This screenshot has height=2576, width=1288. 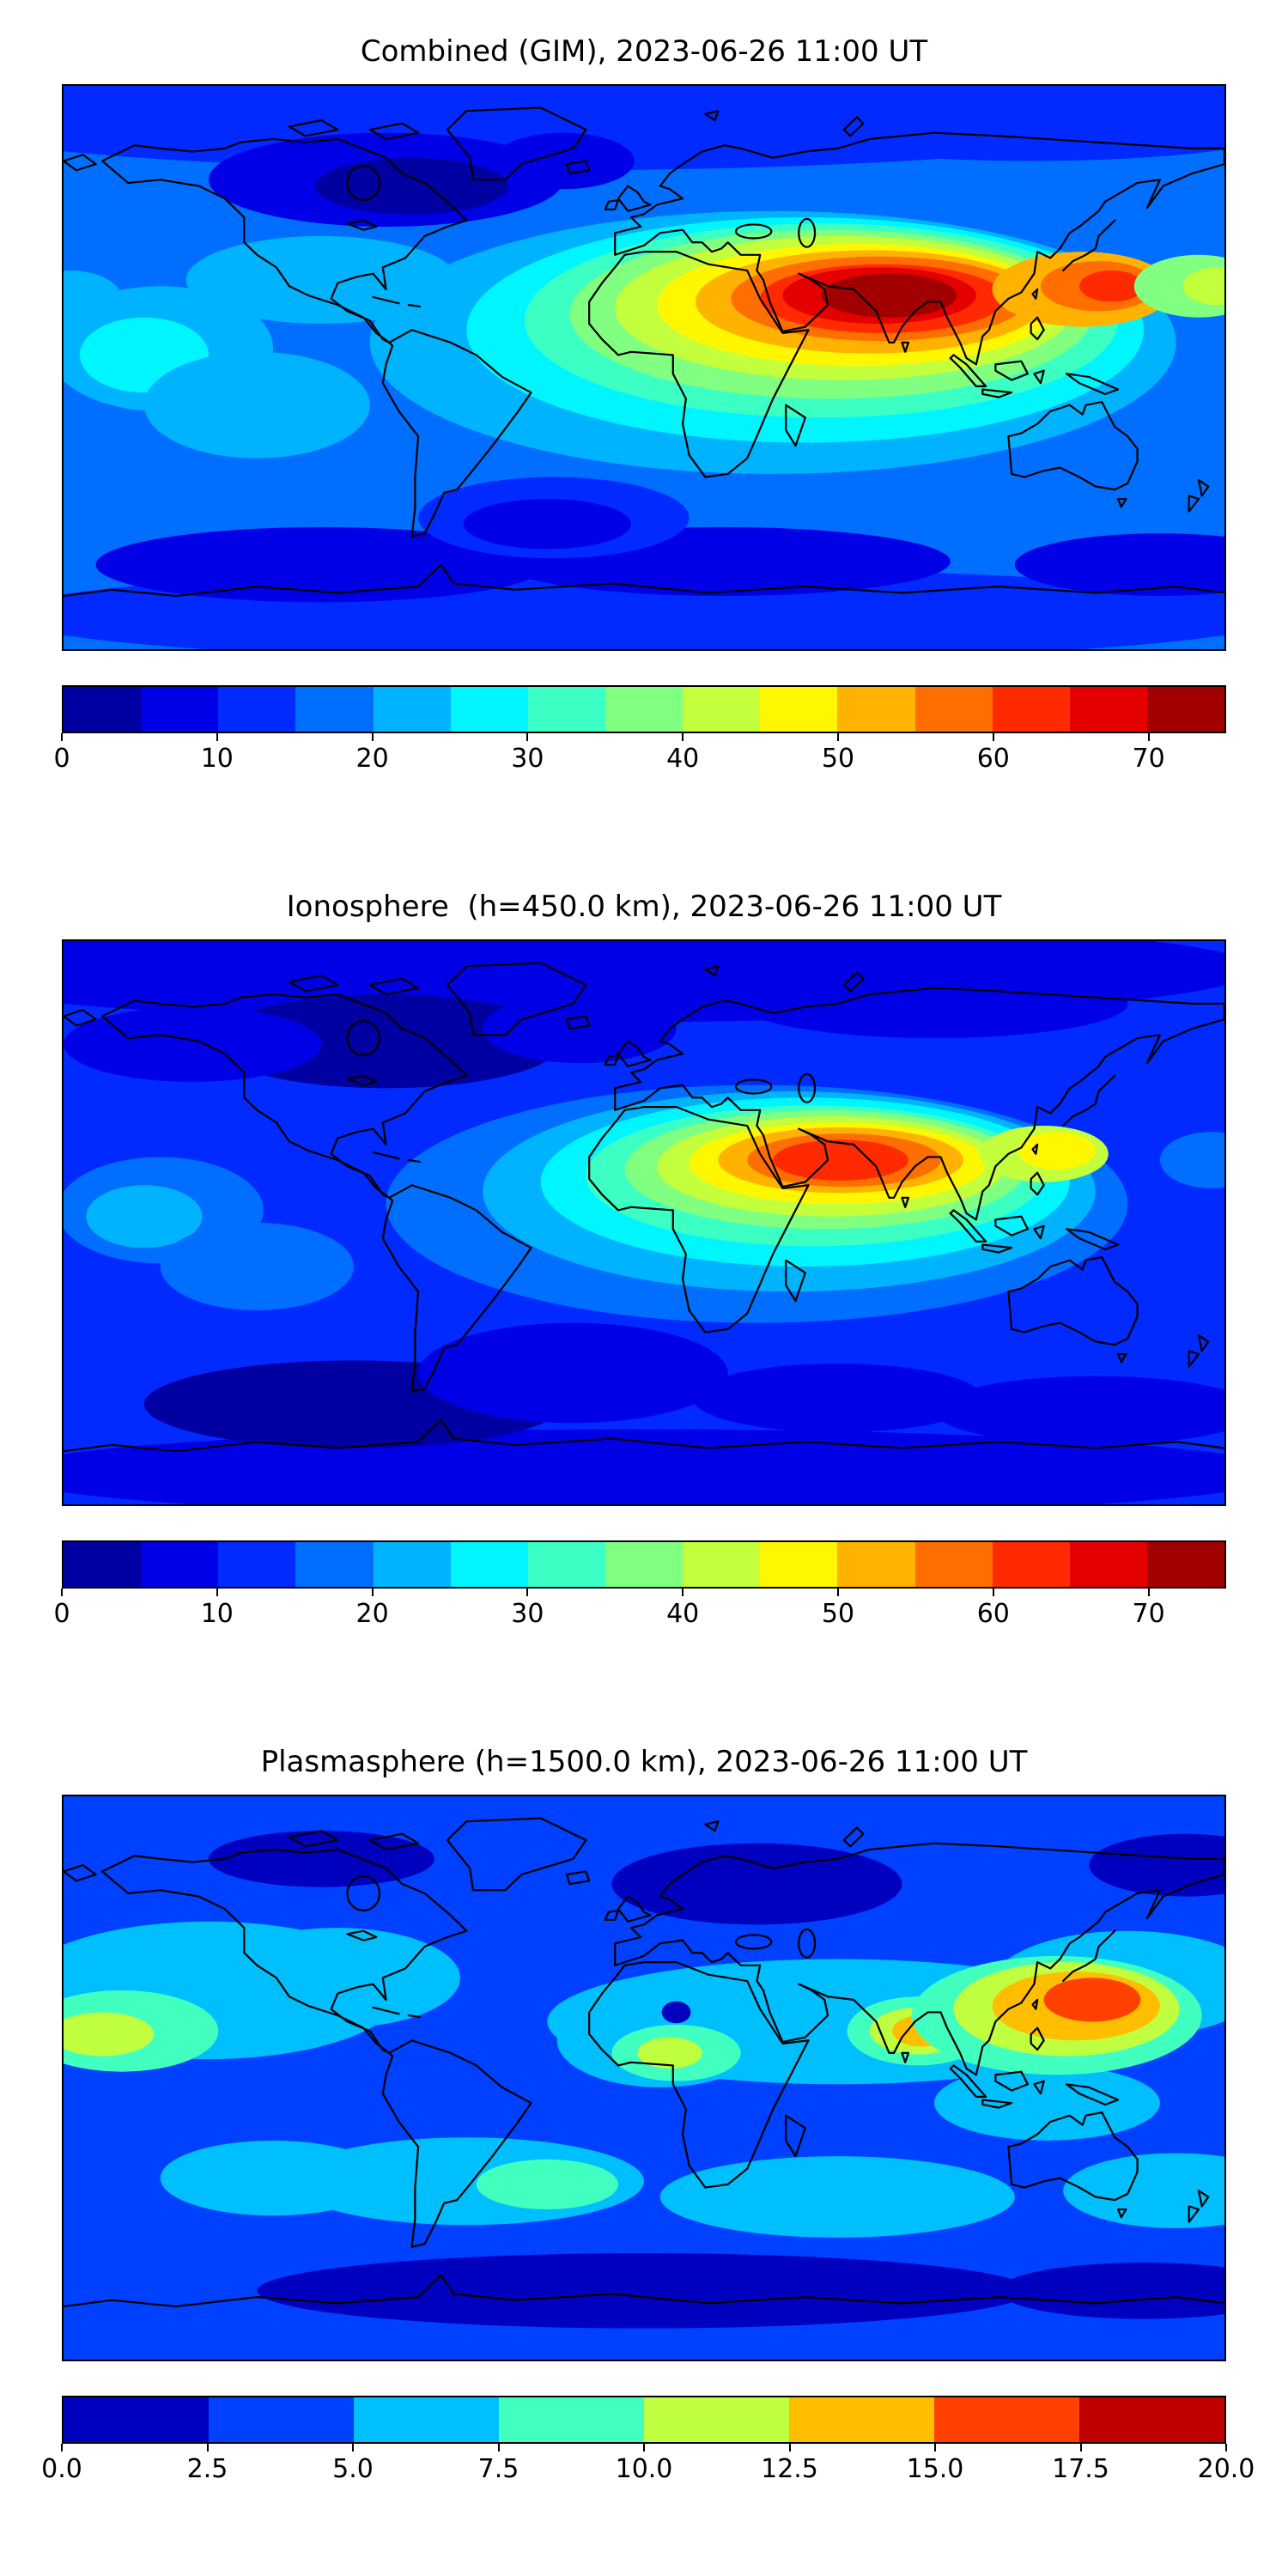 What do you see at coordinates (790, 2469) in the screenshot?
I see `colorbar-tick-label: 12.5` at bounding box center [790, 2469].